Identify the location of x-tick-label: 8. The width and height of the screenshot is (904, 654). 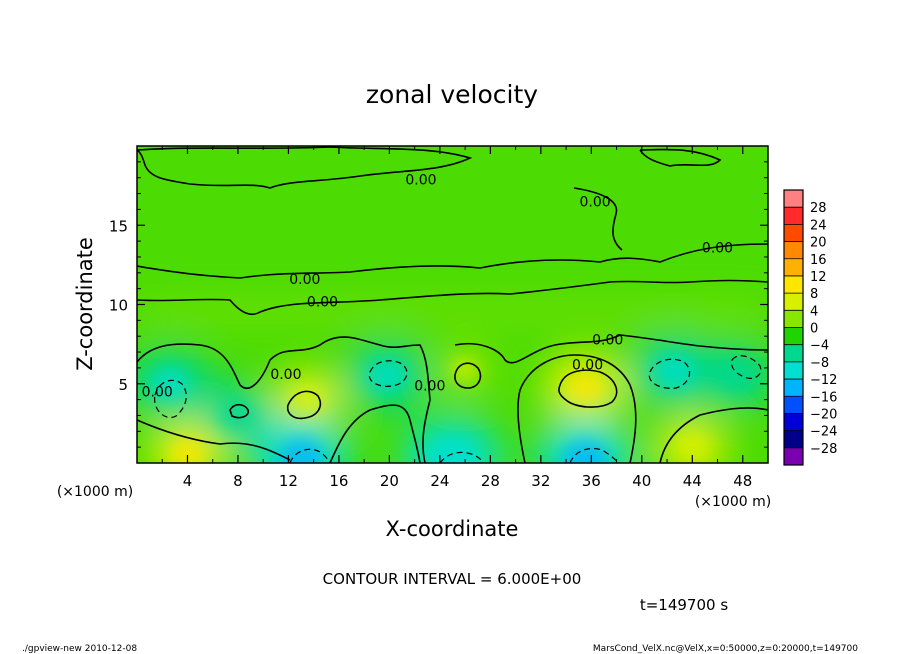
(238, 481).